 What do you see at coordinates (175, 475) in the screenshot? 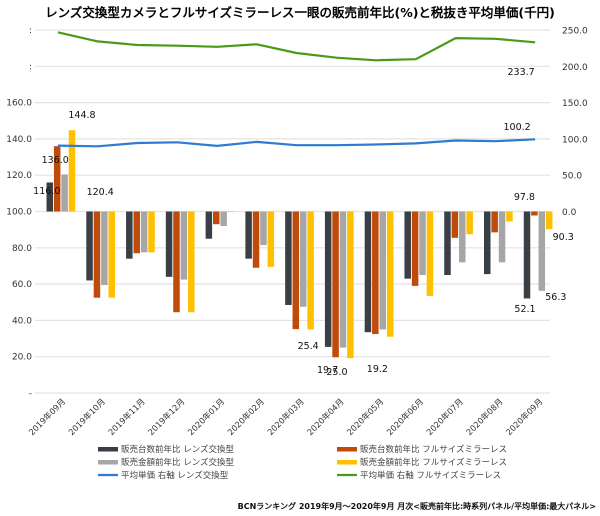
I see `legend-label: 平均単価 右軸 レンズ交換型` at bounding box center [175, 475].